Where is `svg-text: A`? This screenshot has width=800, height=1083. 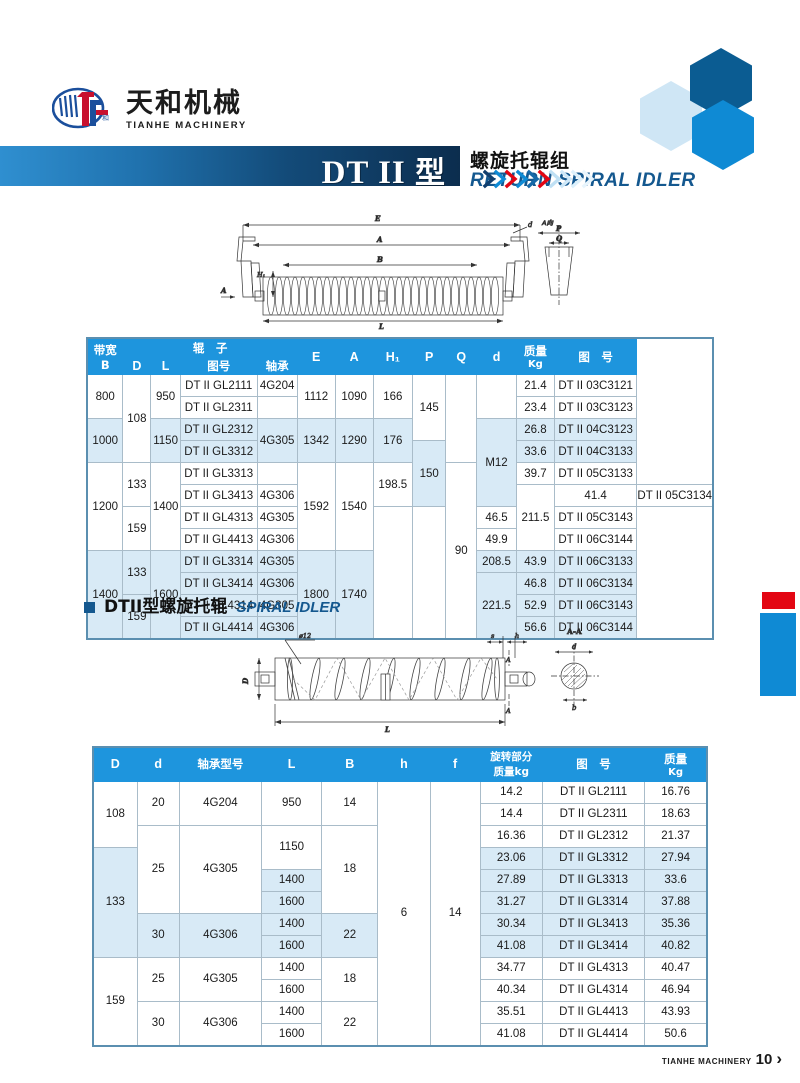 svg-text: A is located at coordinates (508, 660).